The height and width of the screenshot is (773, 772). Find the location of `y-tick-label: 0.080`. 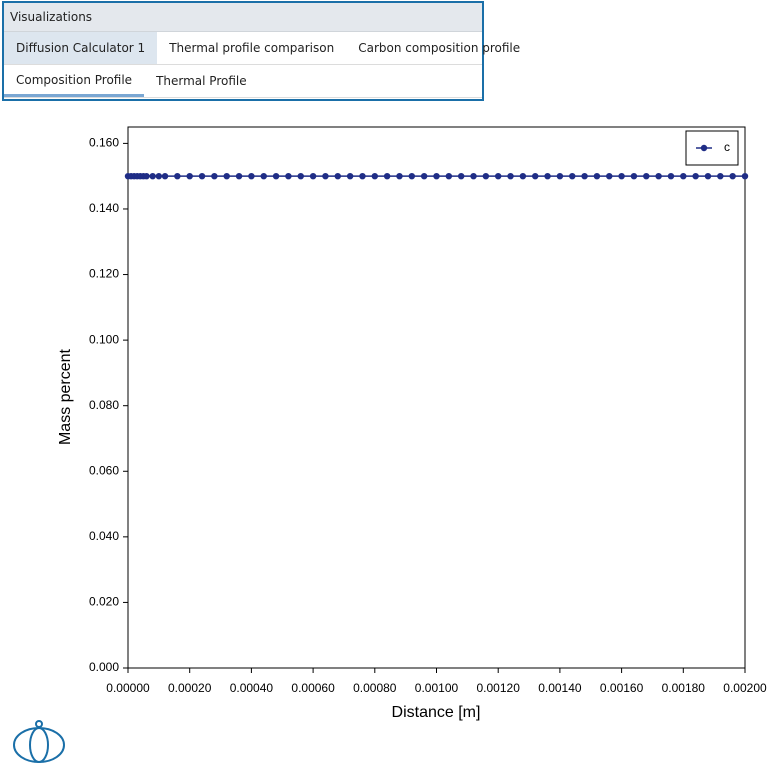

y-tick-label: 0.080 is located at coordinates (104, 405).